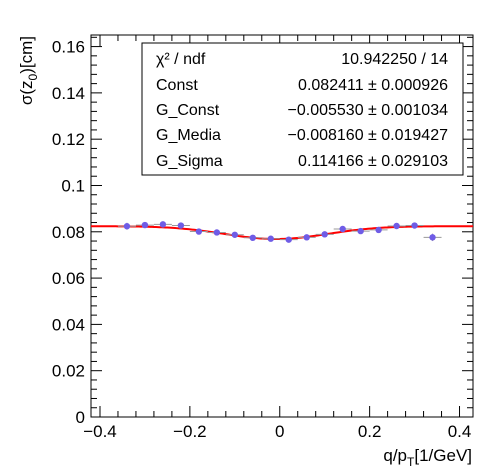 Image resolution: width=498 pixels, height=474 pixels. I want to click on stat-label-g-const: G_Const, so click(188, 110).